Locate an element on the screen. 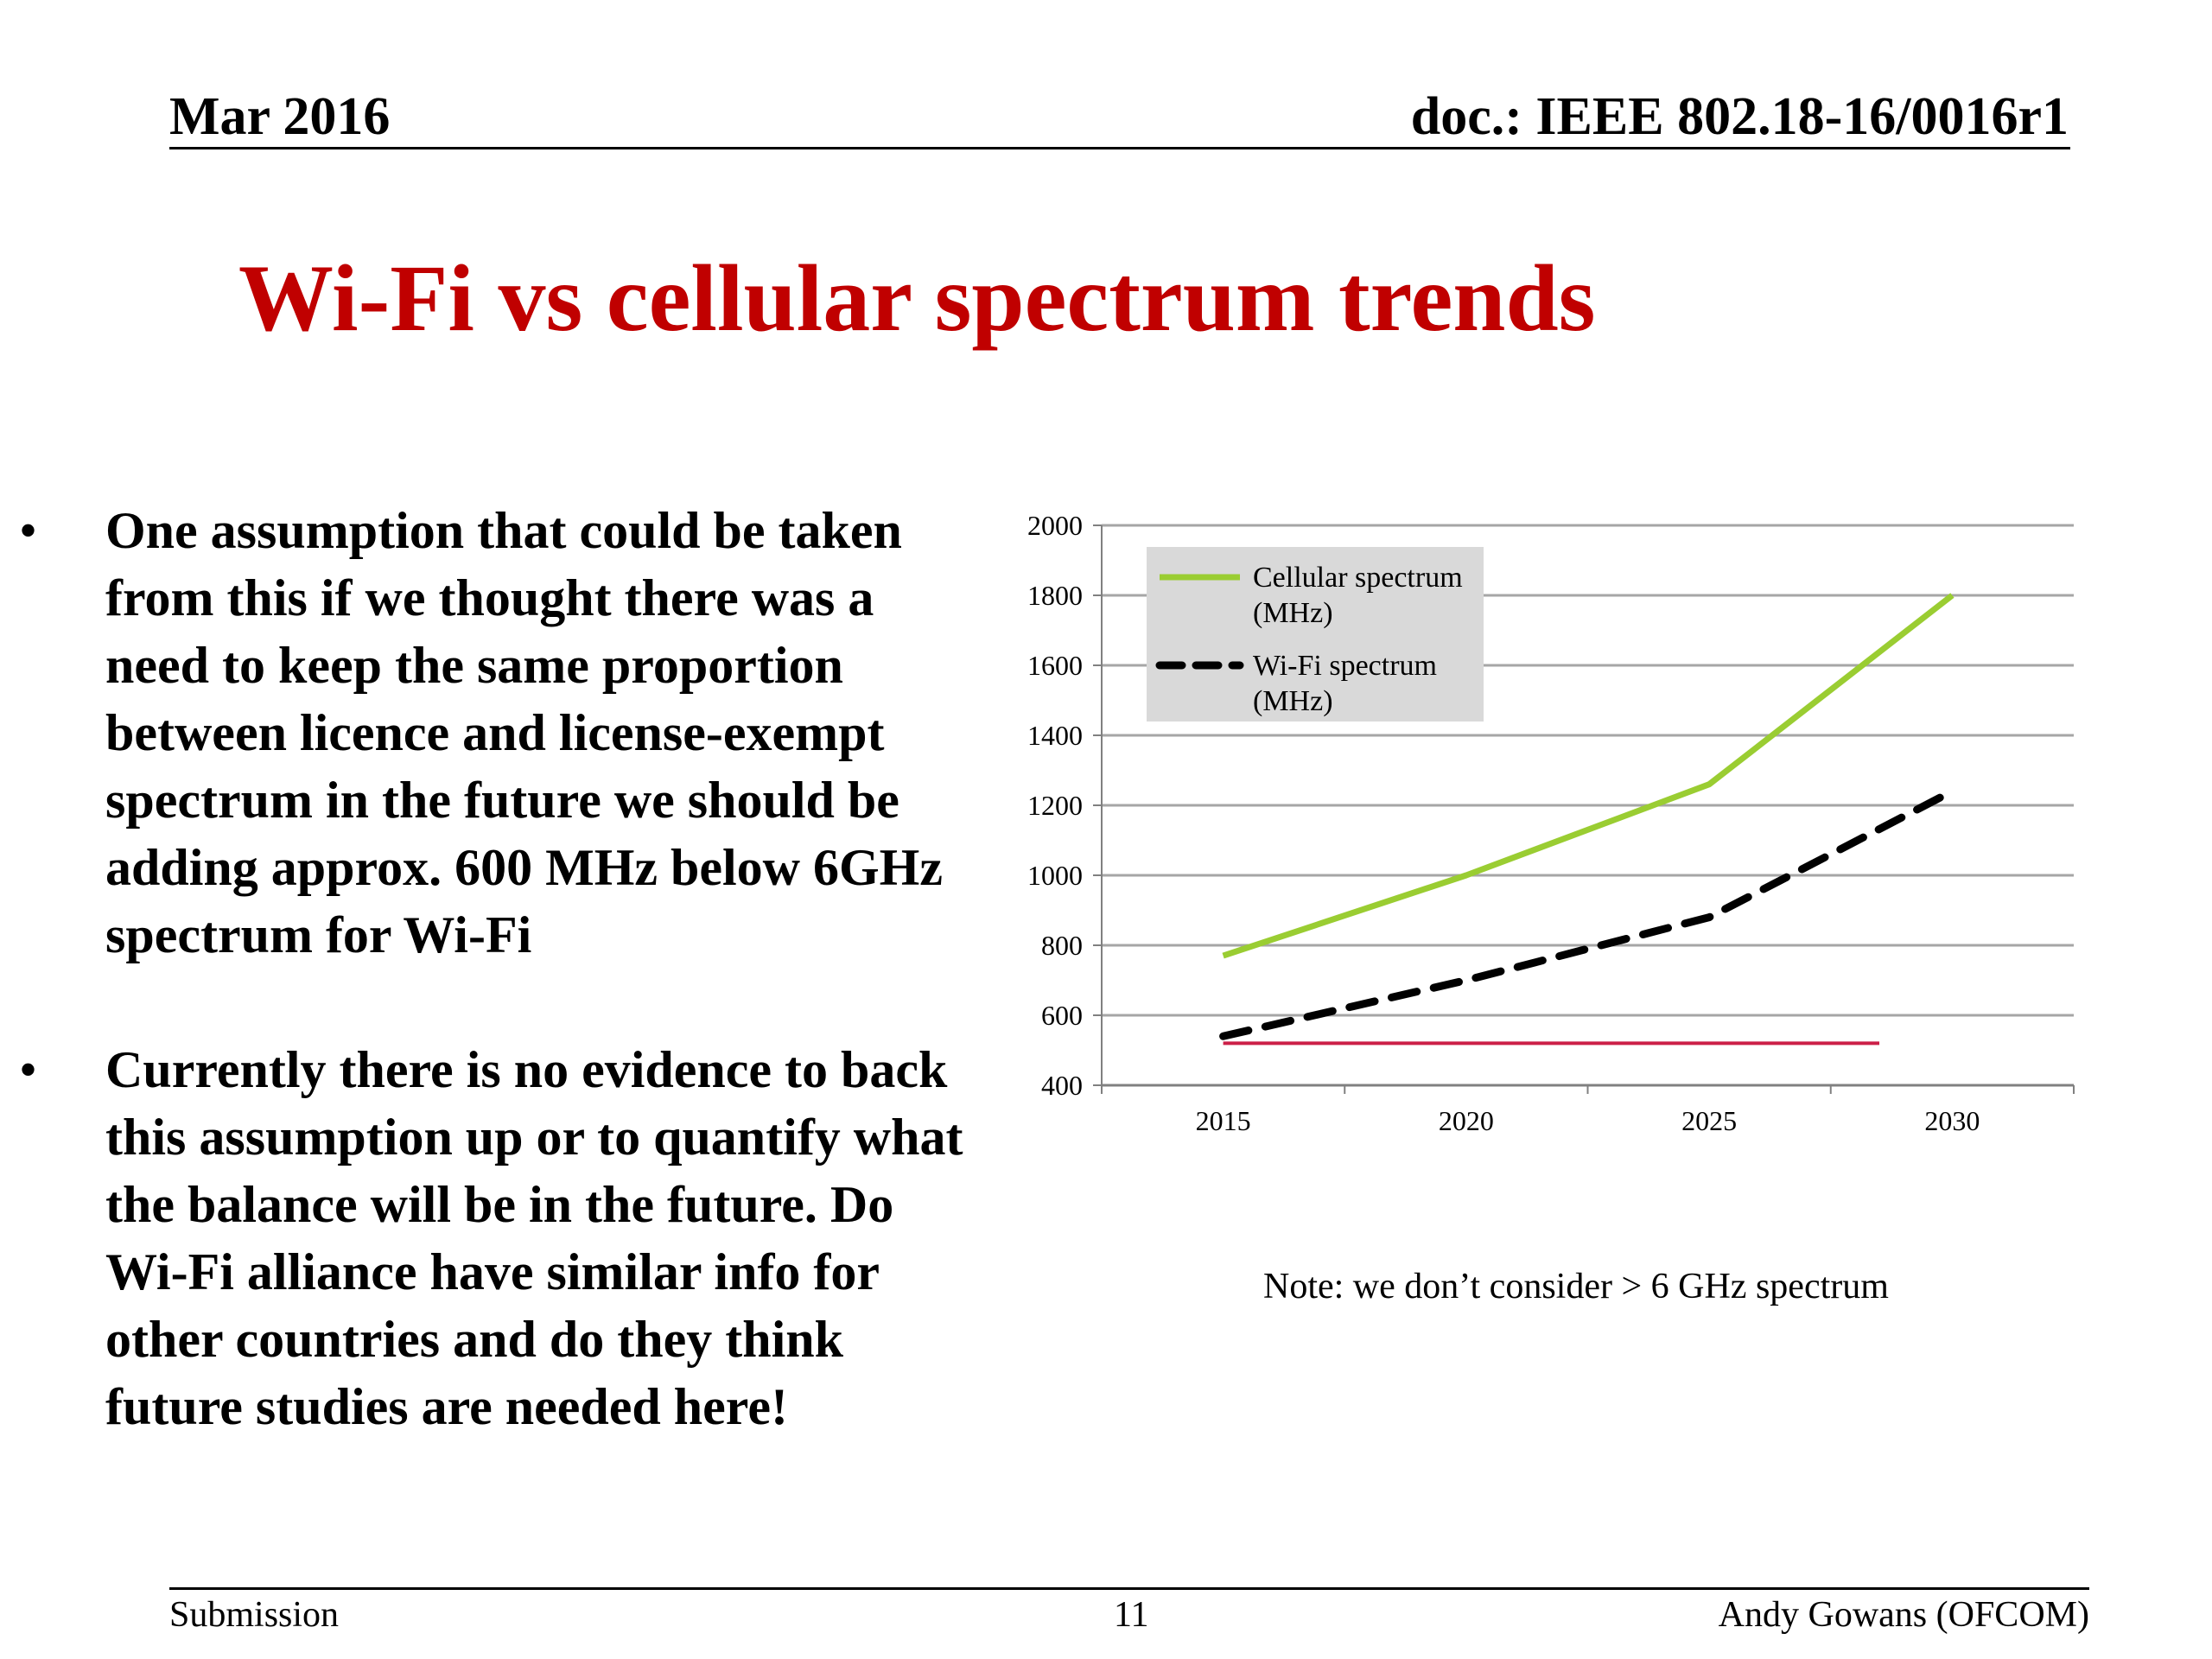  y-tick-label: 600 is located at coordinates (1062, 1015).